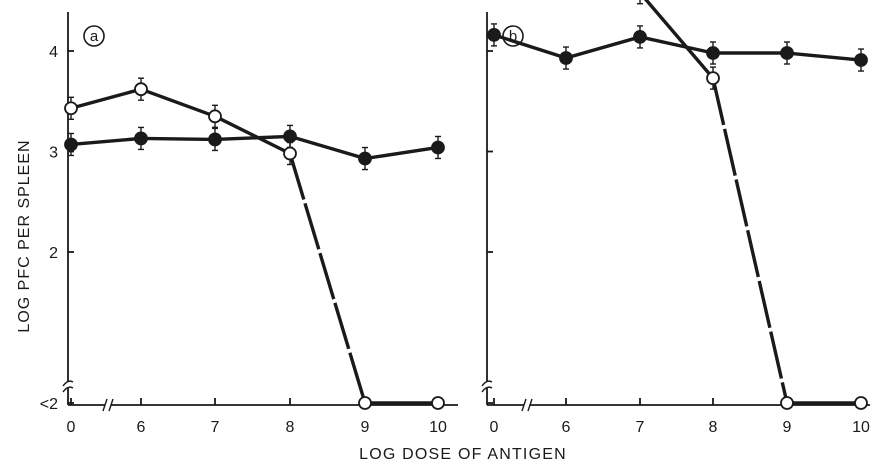 This screenshot has width=873, height=466. Describe the element at coordinates (463, 454) in the screenshot. I see `x-axis-label: LOG DOSE OF ANTIGEN` at that location.